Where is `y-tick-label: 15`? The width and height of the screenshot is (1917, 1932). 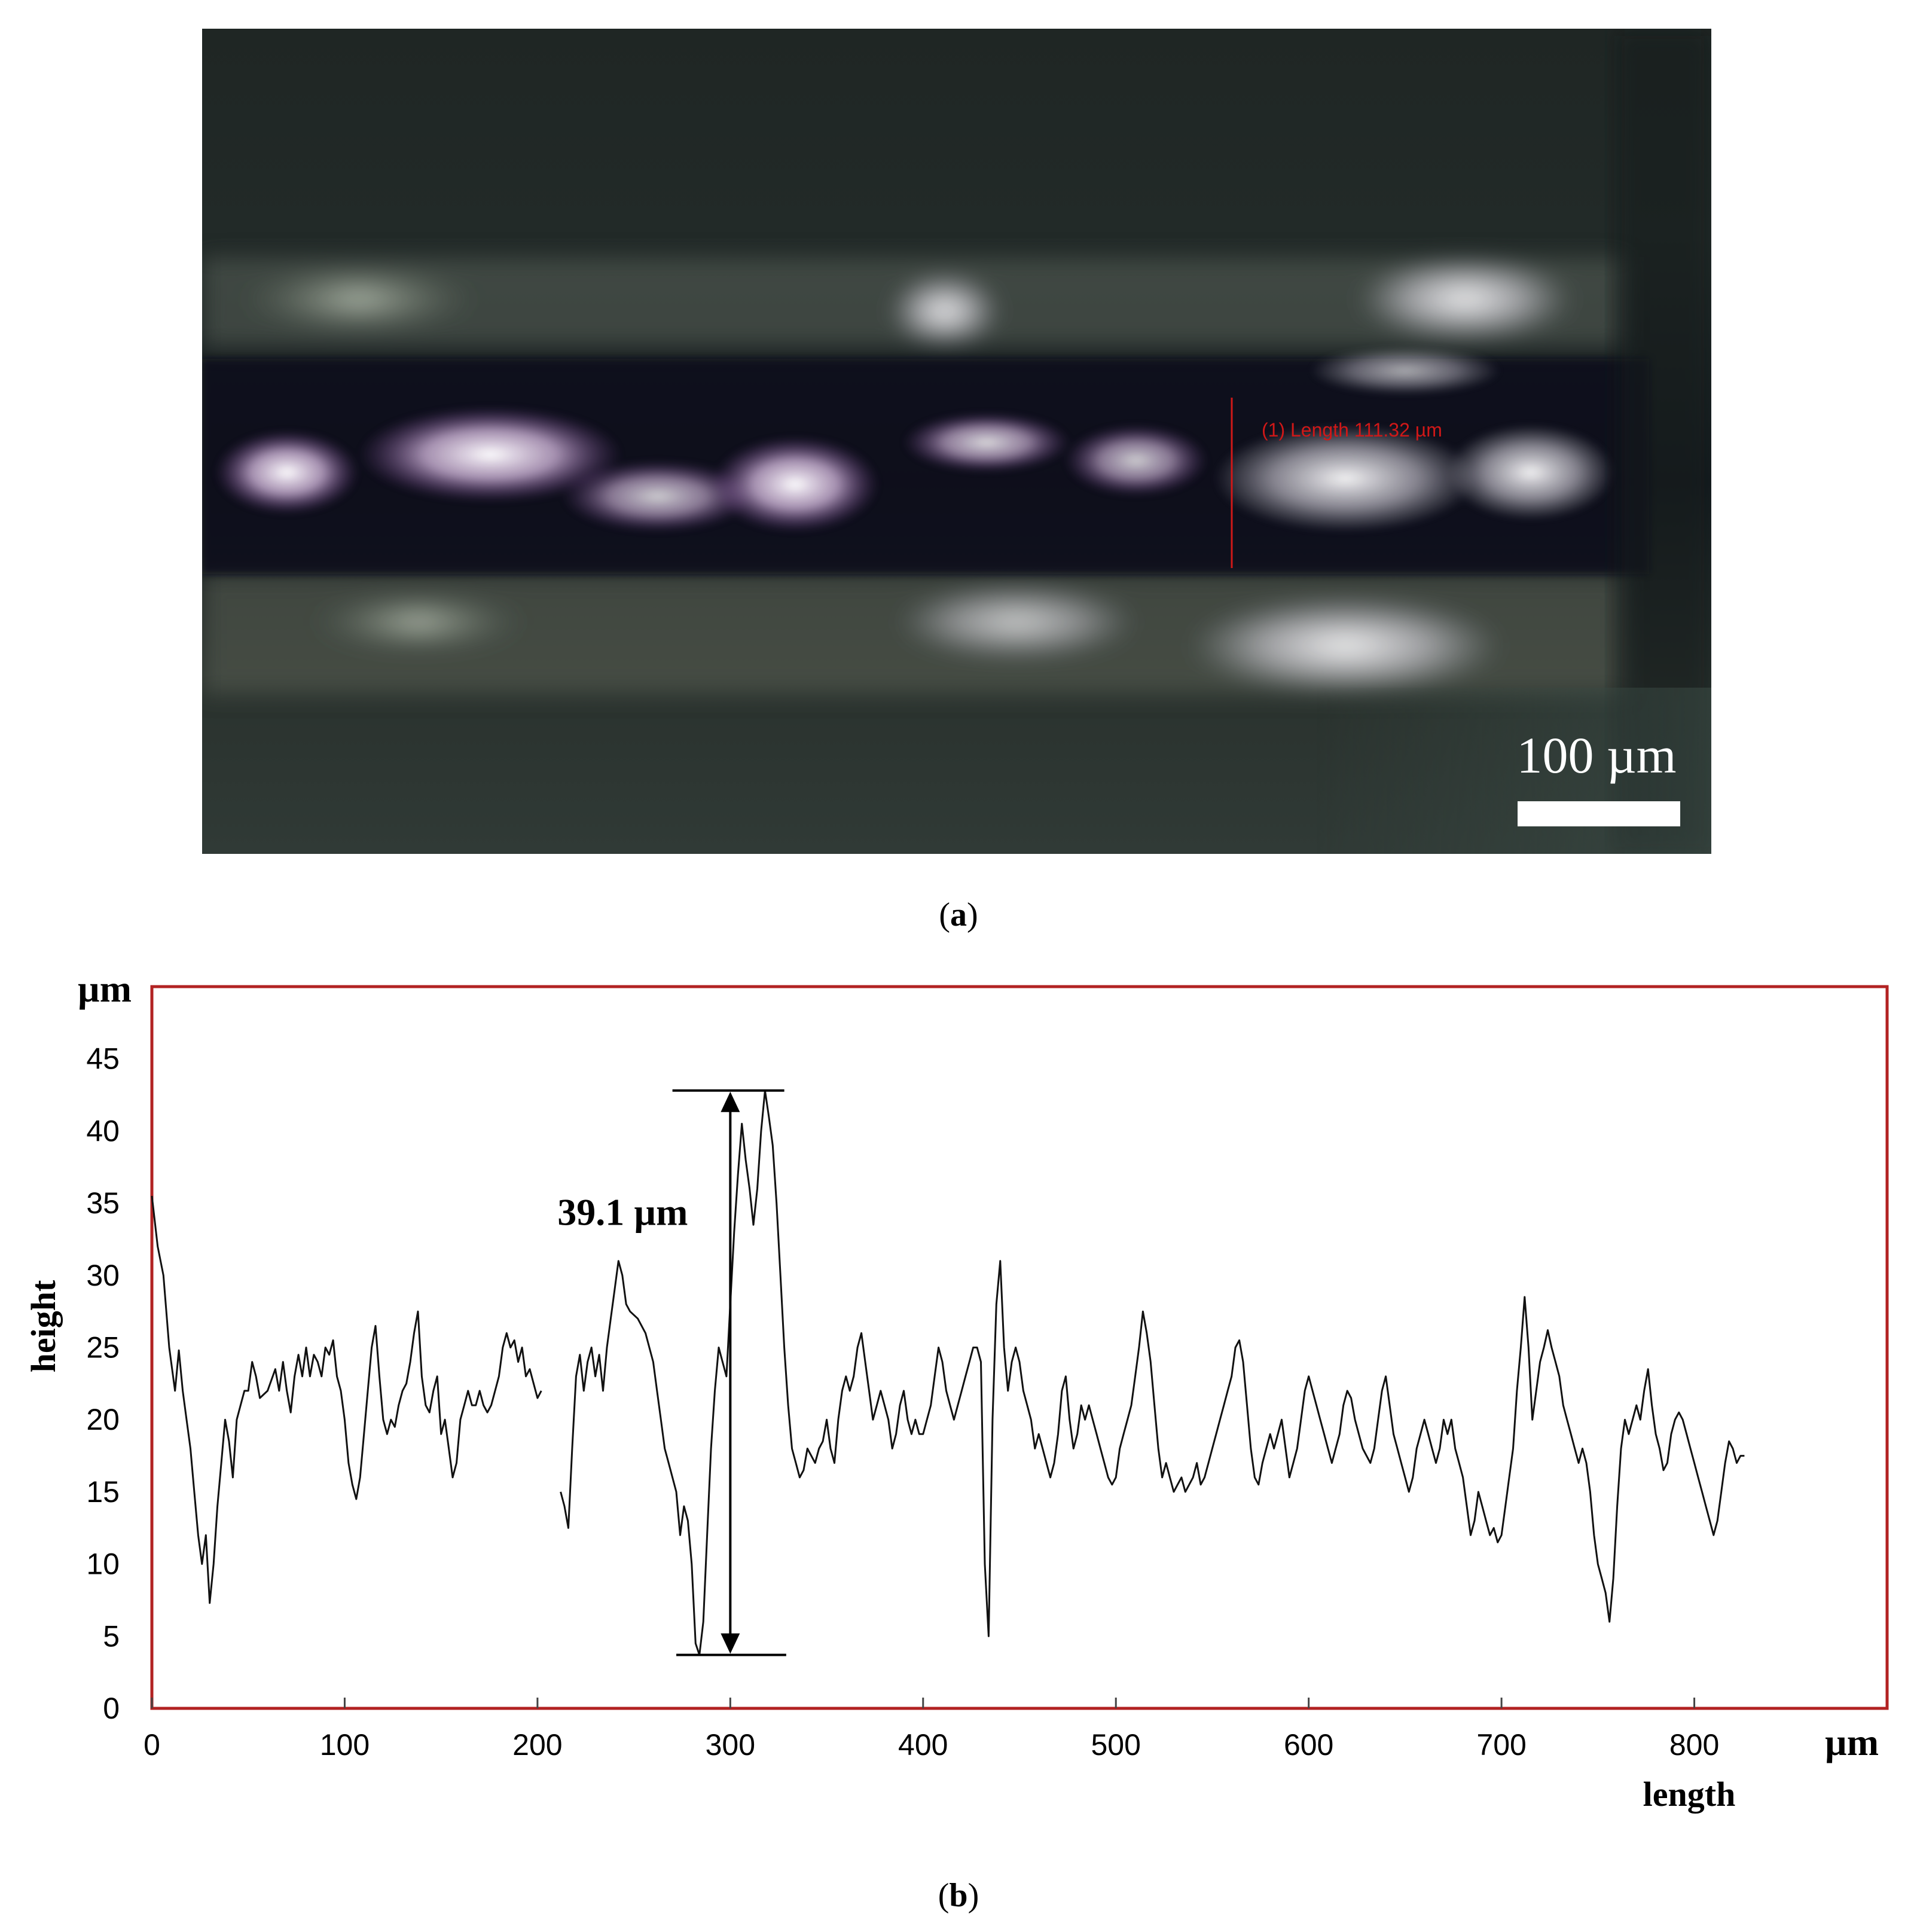
y-tick-label: 15 is located at coordinates (103, 1492).